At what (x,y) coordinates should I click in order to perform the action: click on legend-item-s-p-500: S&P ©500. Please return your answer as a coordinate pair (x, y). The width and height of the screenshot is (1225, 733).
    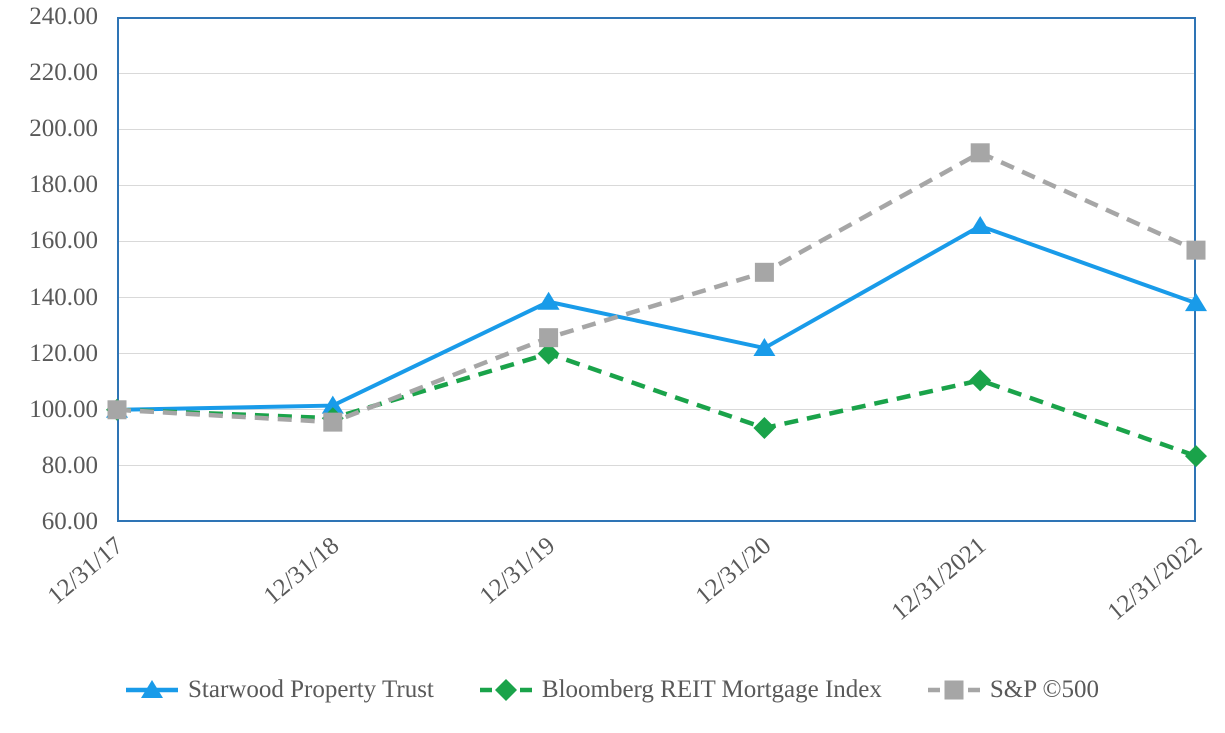
    Looking at the image, I should click on (1013, 690).